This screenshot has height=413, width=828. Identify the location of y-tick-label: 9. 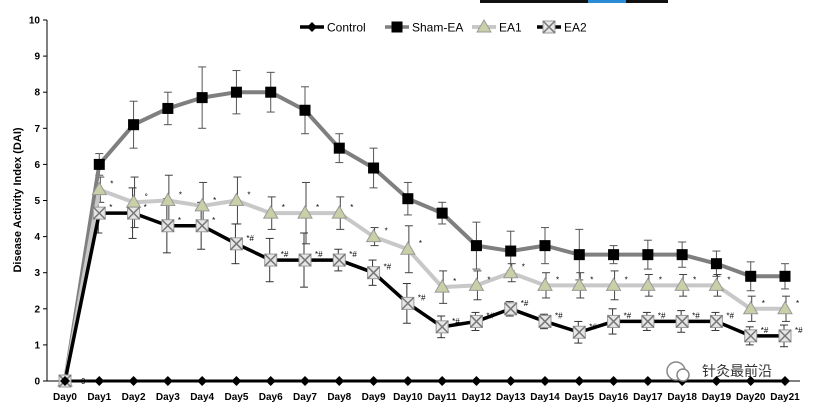
(37, 57).